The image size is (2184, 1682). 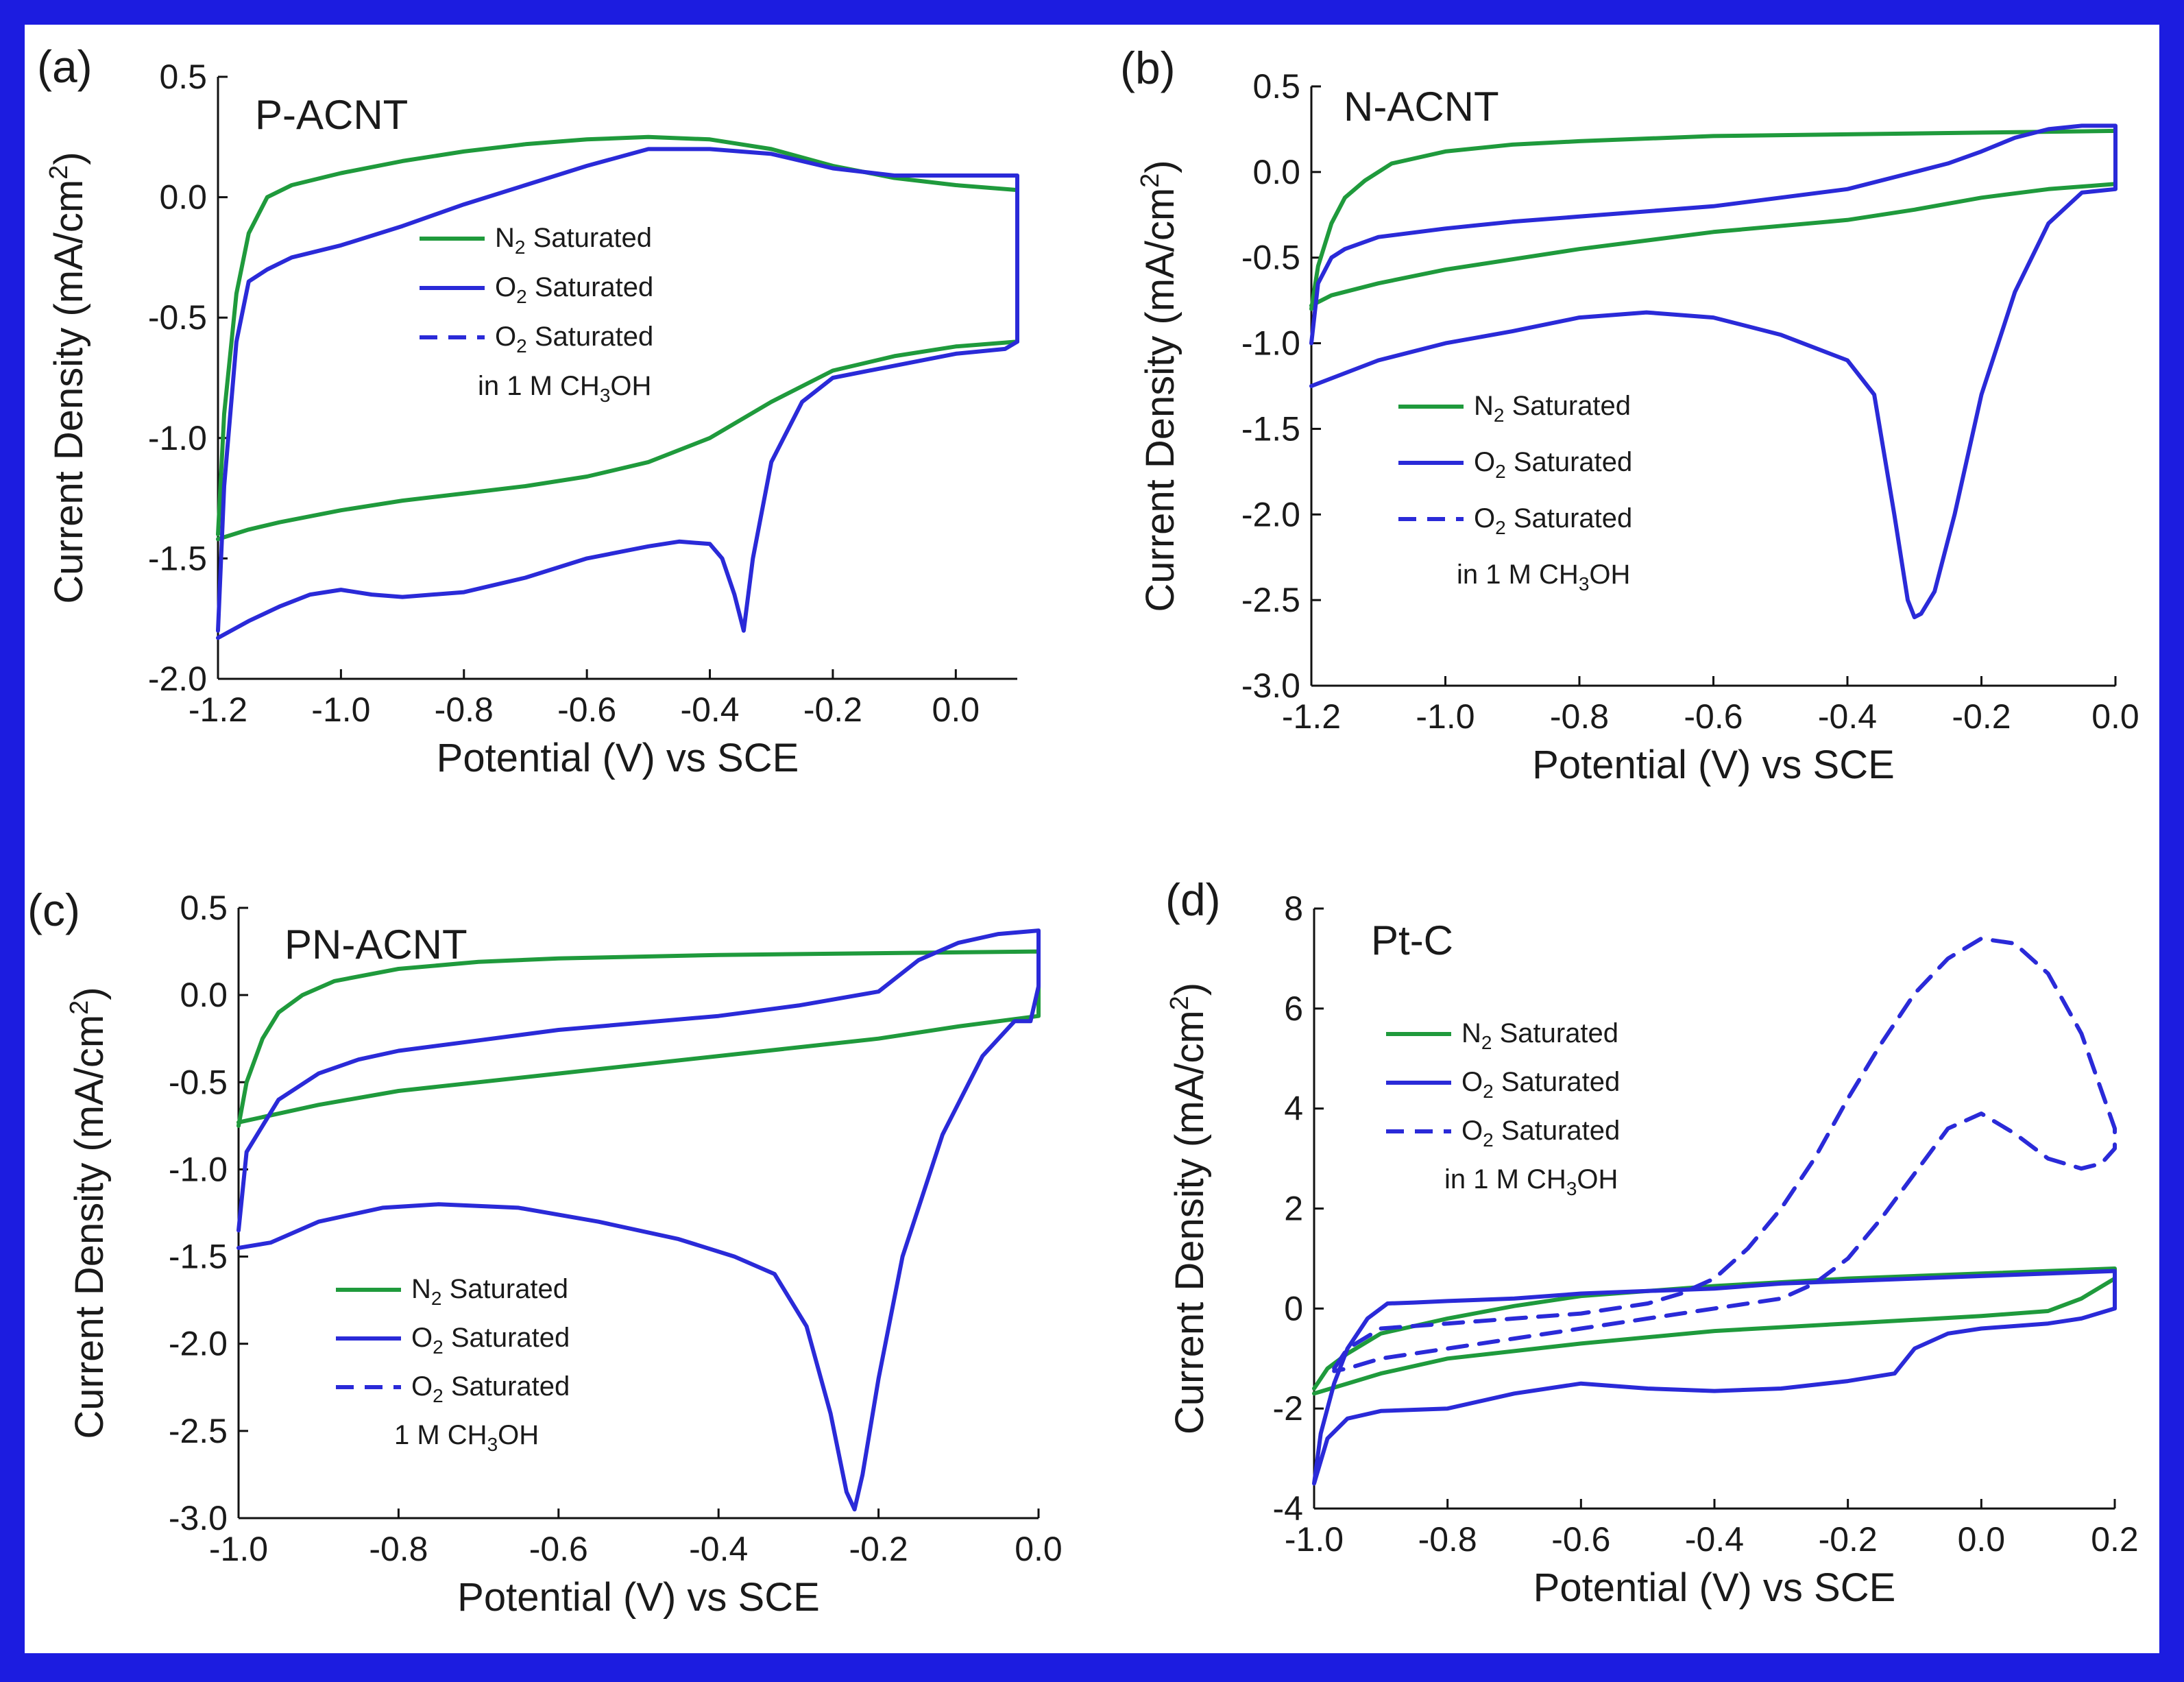 I want to click on y-tick-label: 4, so click(x=1293, y=1109).